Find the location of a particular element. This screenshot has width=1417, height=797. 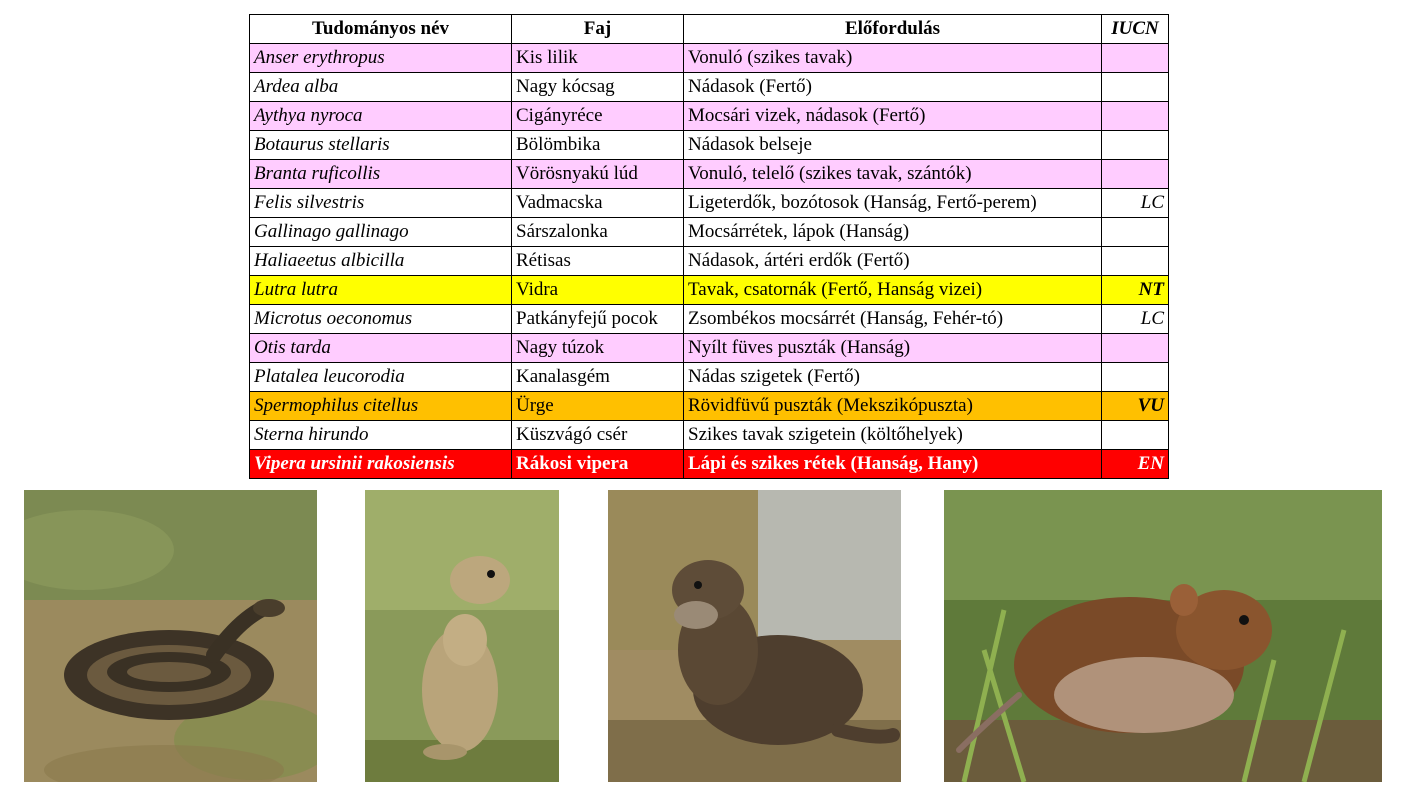

header-iucn: IUCN is located at coordinates (1135, 29).